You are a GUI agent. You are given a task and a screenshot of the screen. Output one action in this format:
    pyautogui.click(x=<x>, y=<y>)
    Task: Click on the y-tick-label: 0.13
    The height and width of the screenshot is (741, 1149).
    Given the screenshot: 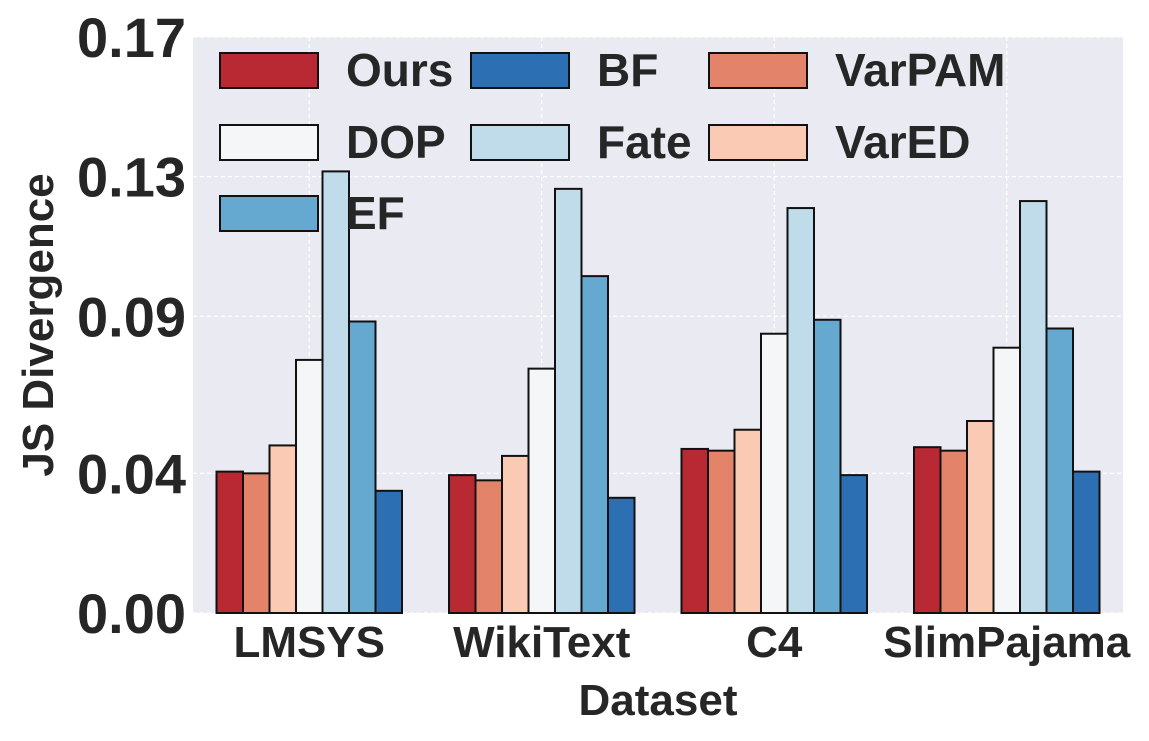 What is the action you would take?
    pyautogui.click(x=131, y=177)
    